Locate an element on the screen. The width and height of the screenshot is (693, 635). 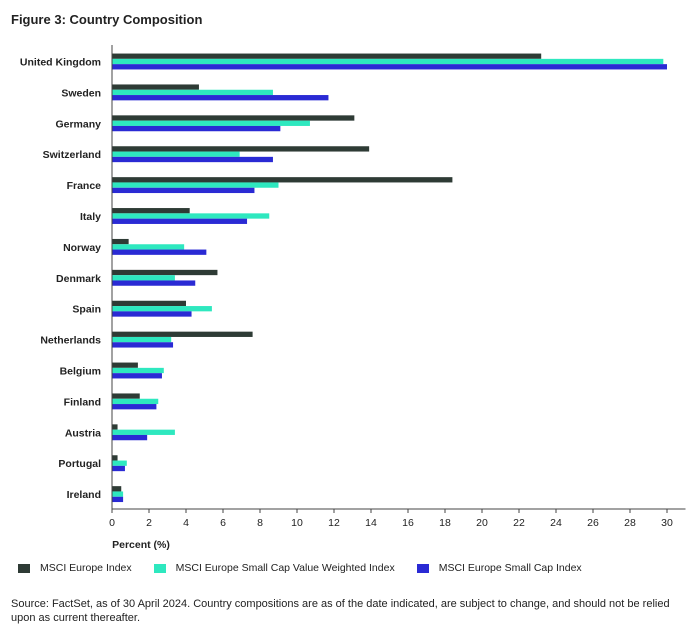
x-tick-label-6: 6 is located at coordinates (223, 523).